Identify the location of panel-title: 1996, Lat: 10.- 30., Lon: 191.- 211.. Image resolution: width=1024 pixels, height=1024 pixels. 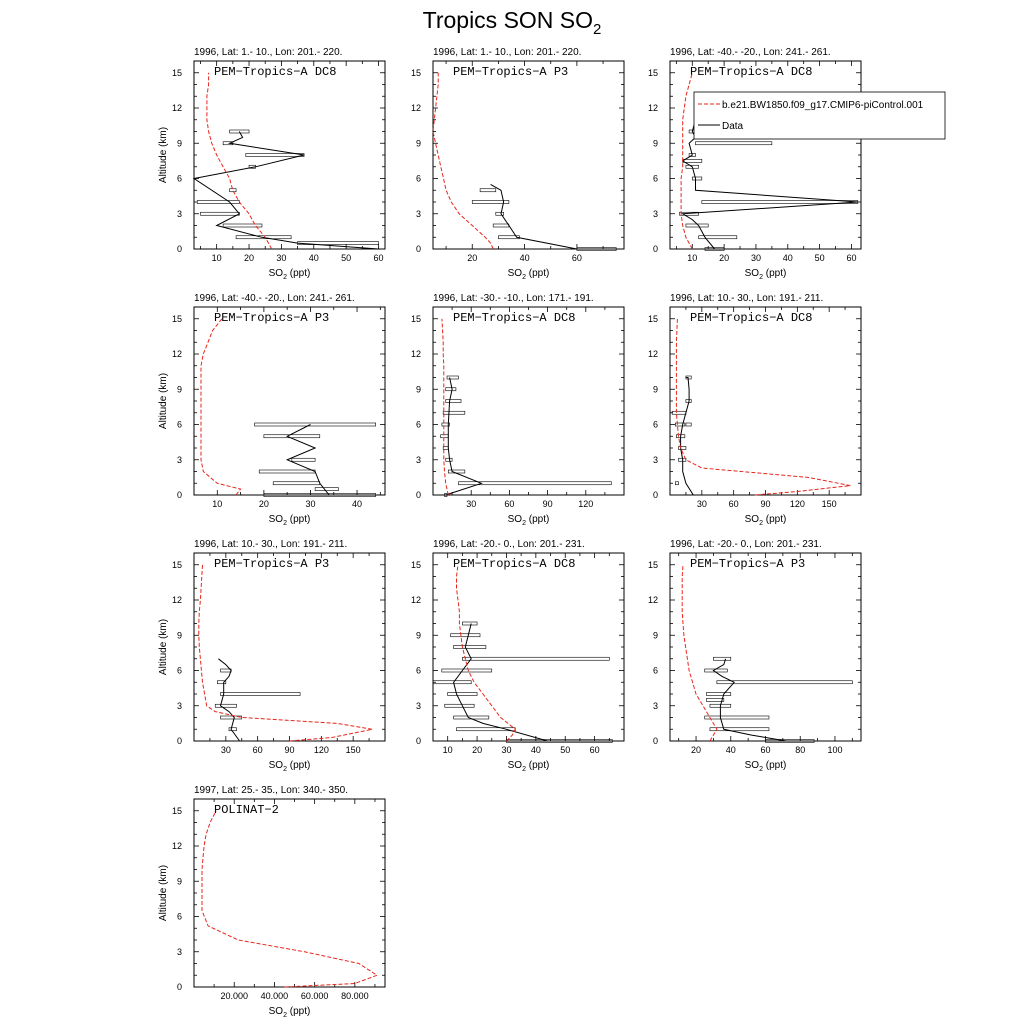
(270, 544).